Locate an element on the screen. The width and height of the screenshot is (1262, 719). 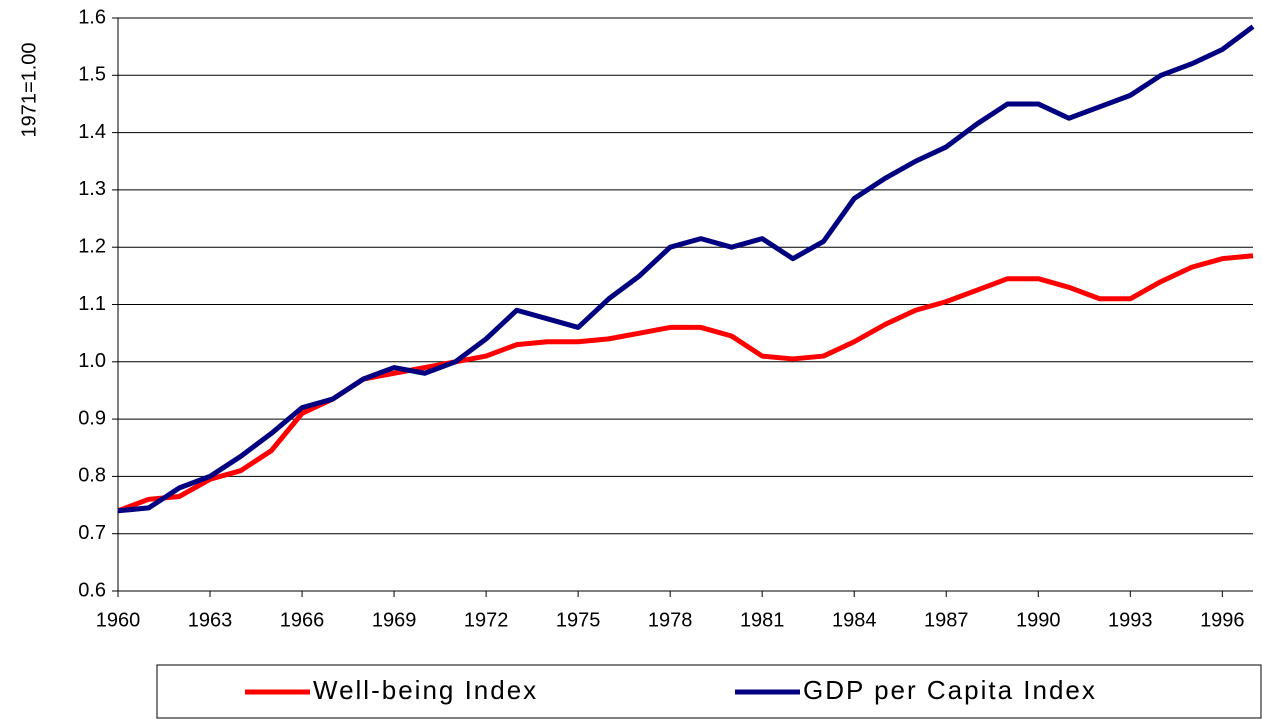
y-tick-label: 1.0 is located at coordinates (92, 361).